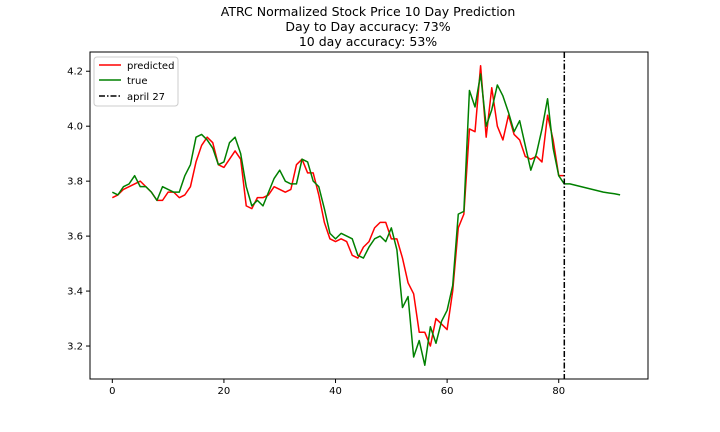  I want to click on y-tick-label-2: 3.6, so click(75, 237).